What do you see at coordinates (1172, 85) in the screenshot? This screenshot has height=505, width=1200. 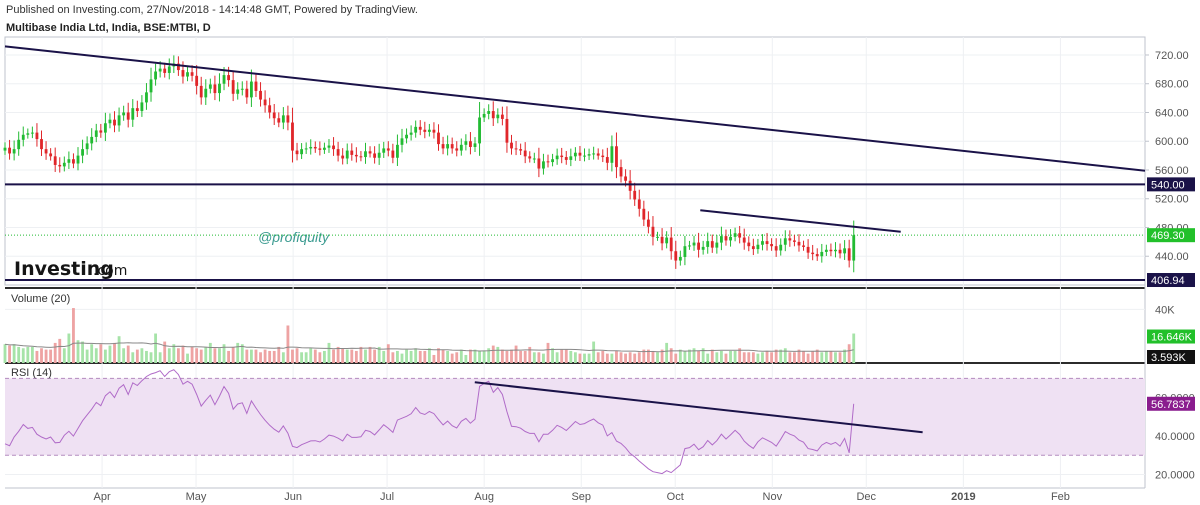 I see `price-tick-label: 680.00` at bounding box center [1172, 85].